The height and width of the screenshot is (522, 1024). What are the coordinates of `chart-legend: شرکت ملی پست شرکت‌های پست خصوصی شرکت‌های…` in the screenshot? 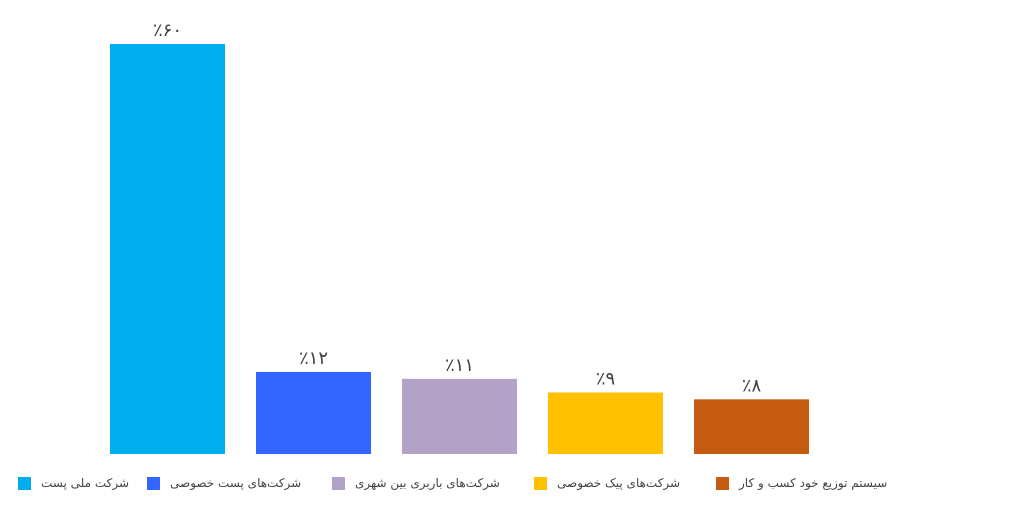 It's located at (512, 487).